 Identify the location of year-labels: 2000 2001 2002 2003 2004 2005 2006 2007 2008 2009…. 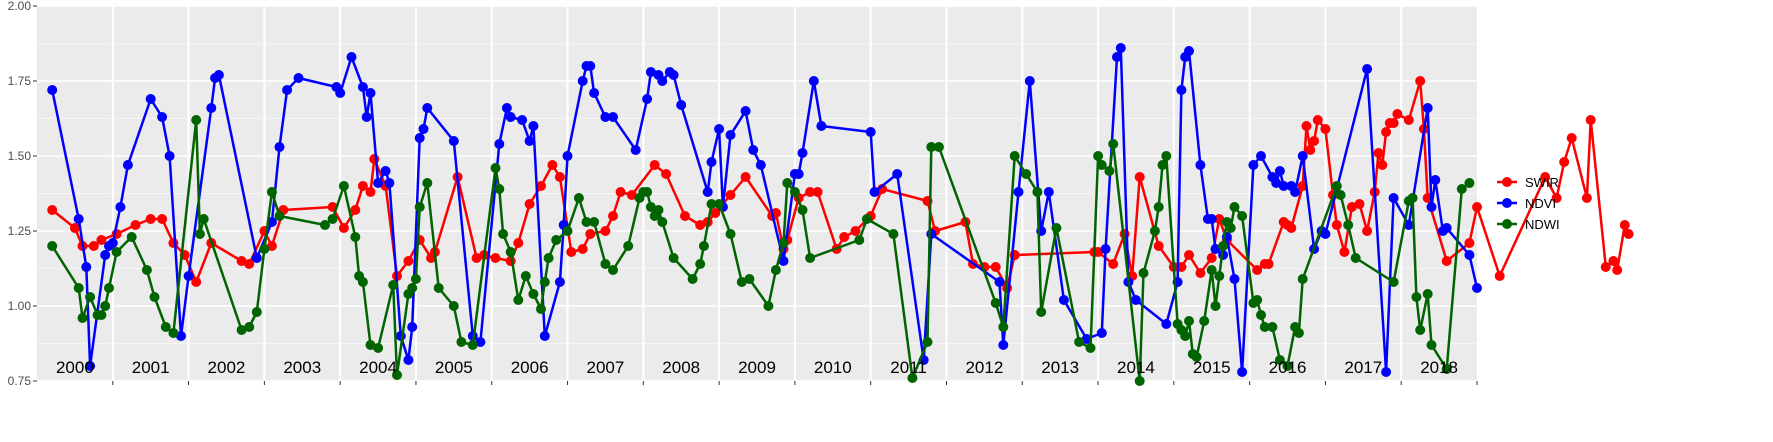
(757, 367).